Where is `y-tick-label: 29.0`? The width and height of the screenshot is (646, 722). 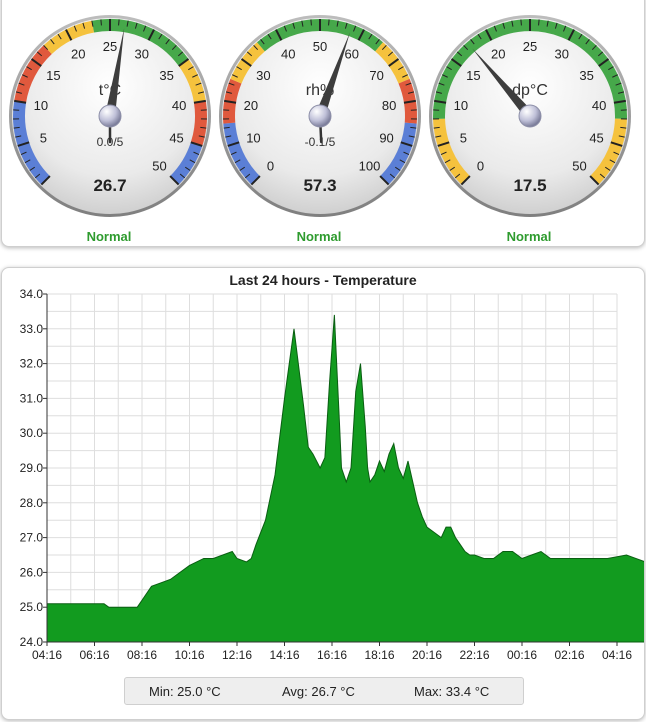
y-tick-label: 29.0 is located at coordinates (32, 468).